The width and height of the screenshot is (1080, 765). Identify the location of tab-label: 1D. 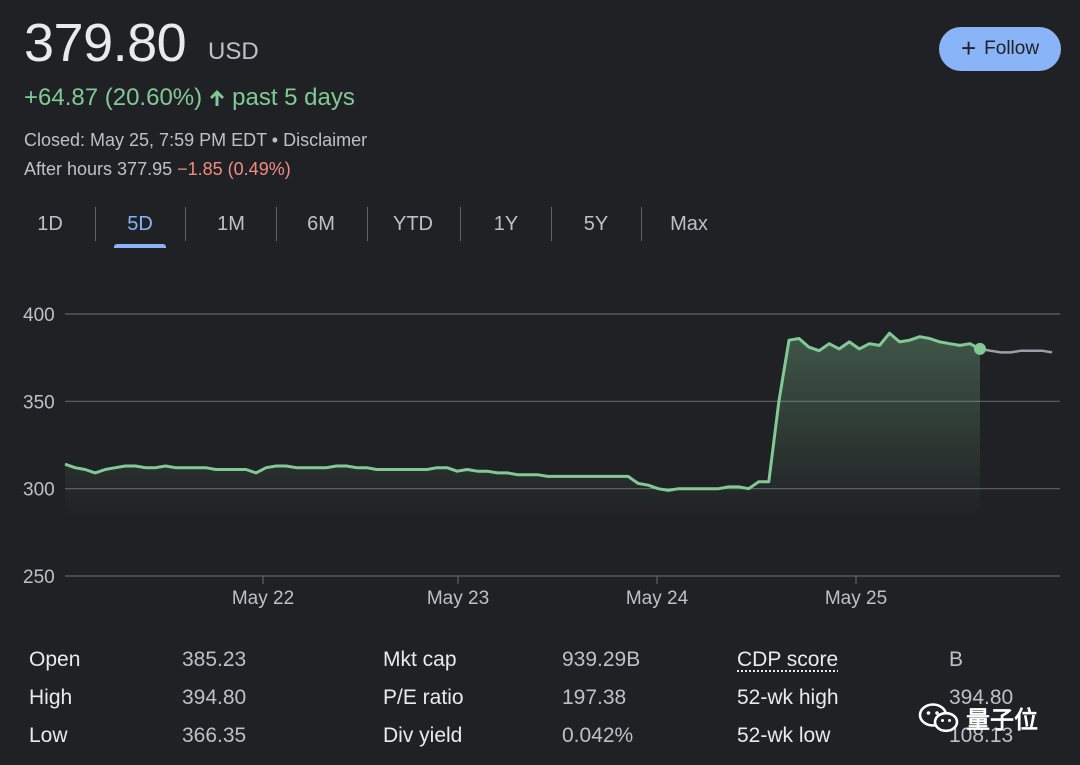
(50, 223).